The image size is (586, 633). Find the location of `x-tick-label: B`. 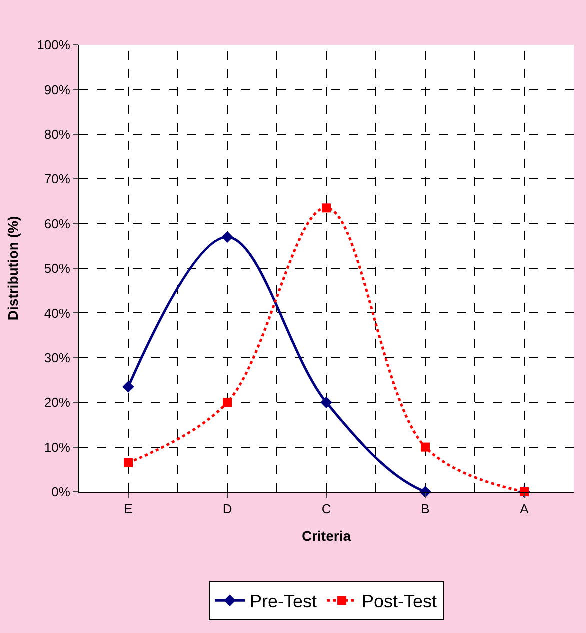

x-tick-label: B is located at coordinates (425, 509).